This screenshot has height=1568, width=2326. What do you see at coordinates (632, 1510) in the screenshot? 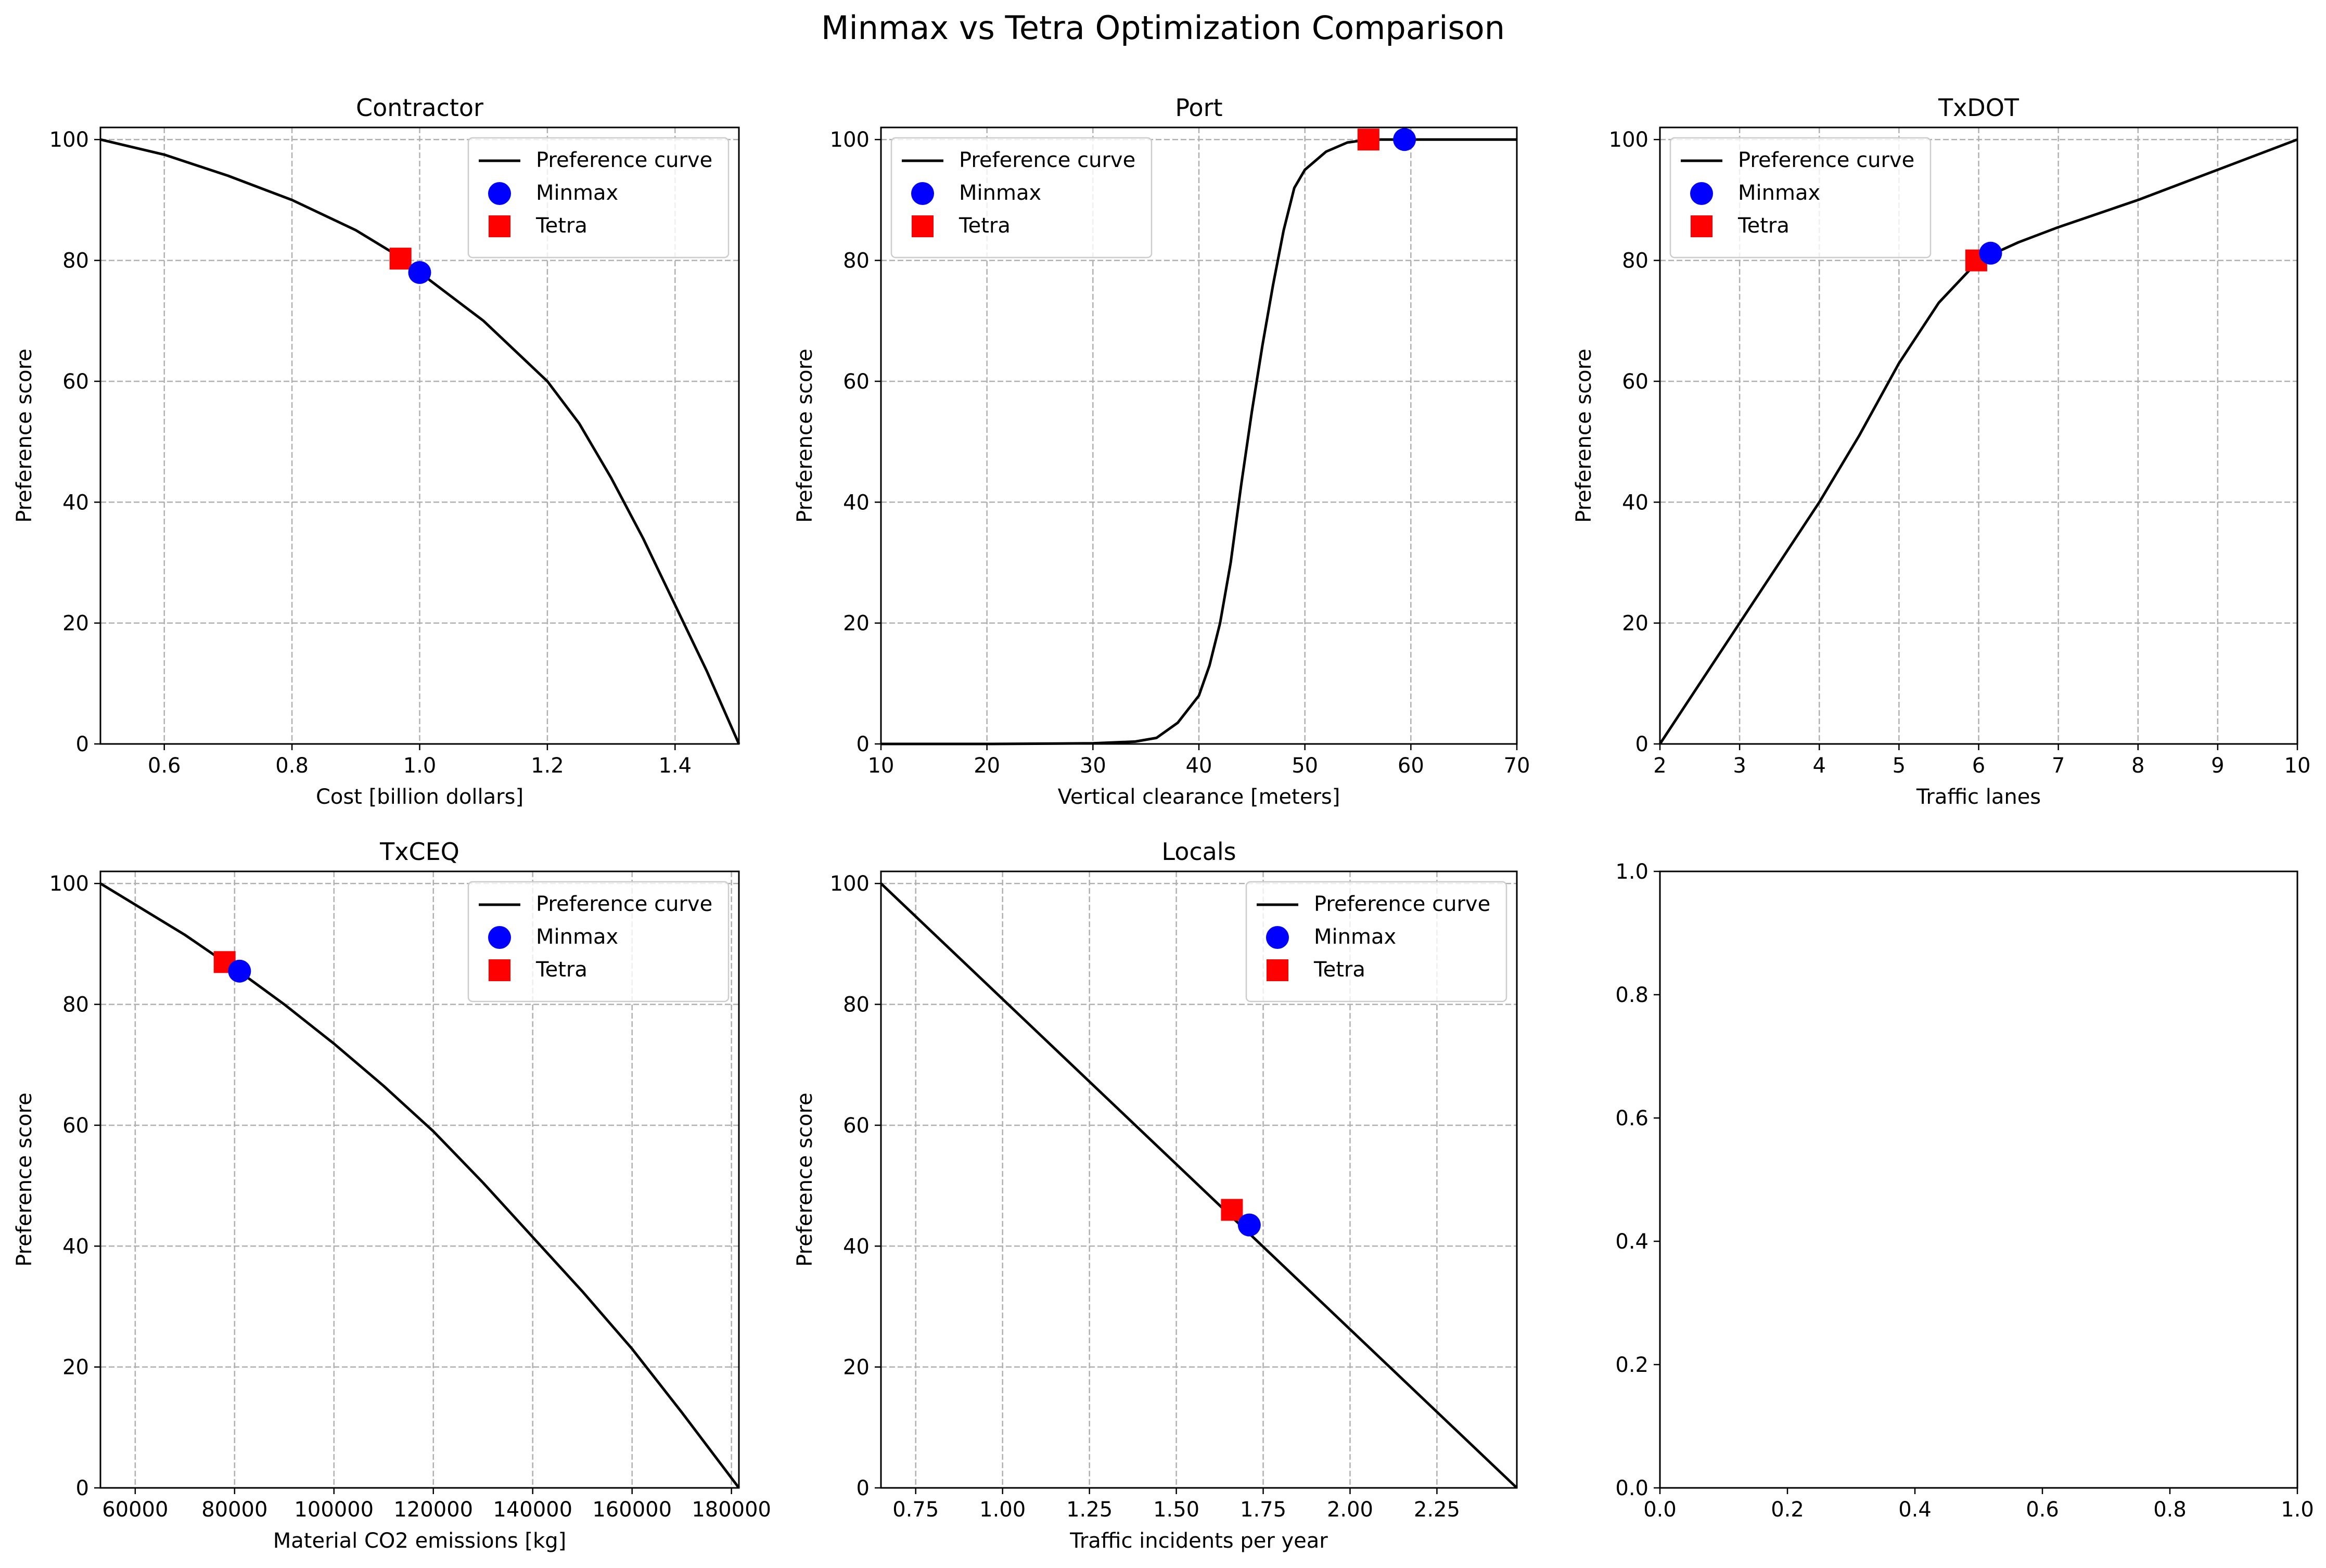
I see `x-tick-label: 160000` at bounding box center [632, 1510].